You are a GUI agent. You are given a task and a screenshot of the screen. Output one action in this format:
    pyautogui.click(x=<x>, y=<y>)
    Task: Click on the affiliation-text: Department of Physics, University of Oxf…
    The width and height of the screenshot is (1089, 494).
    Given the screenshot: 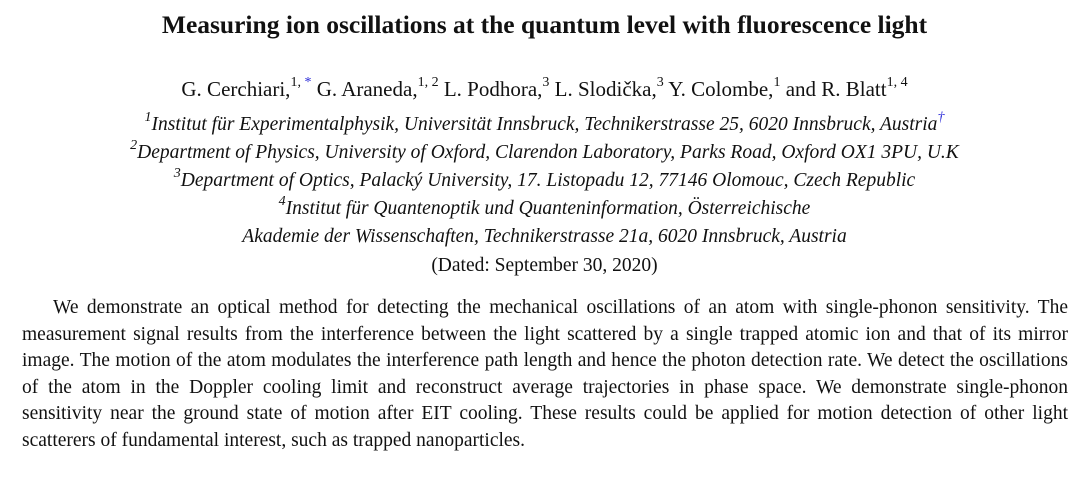 What is the action you would take?
    pyautogui.click(x=548, y=152)
    